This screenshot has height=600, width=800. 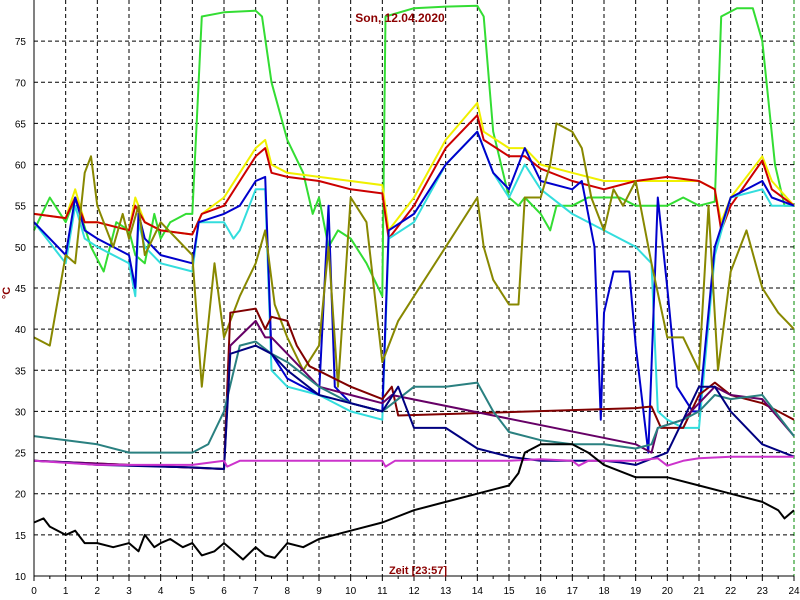 I want to click on x-tick-label: 11, so click(x=382, y=591).